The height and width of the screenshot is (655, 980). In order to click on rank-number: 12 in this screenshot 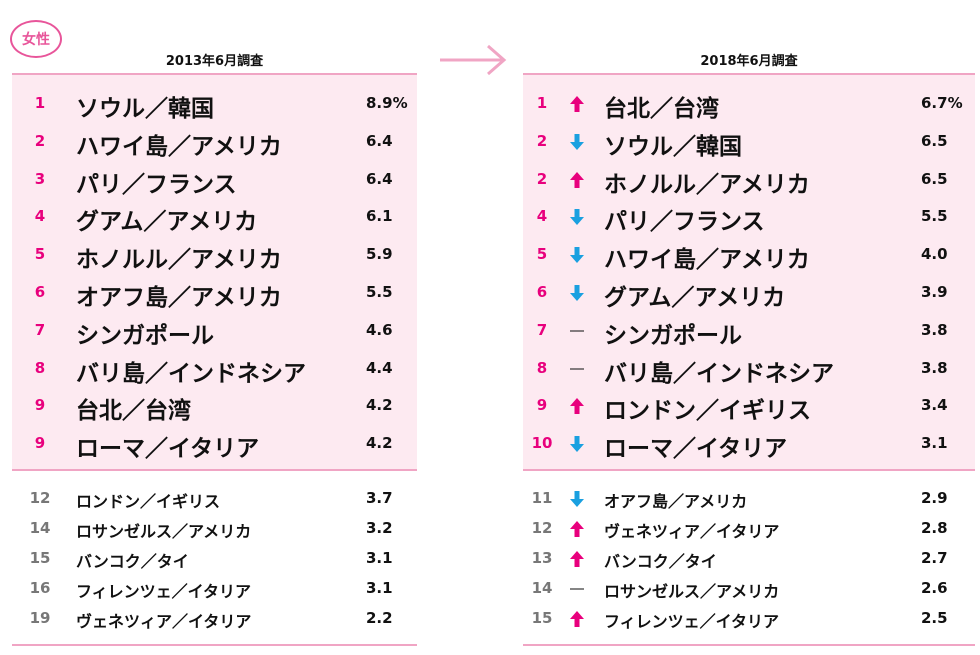, I will do `click(542, 528)`.